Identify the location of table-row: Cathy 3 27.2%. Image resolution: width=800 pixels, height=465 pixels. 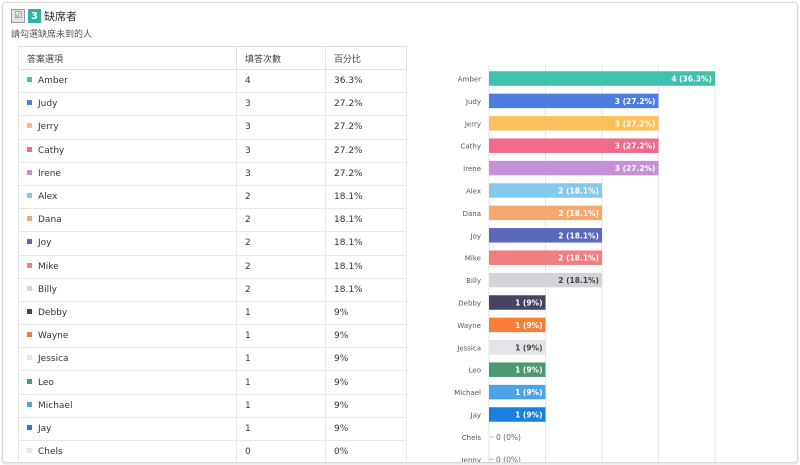
(212, 150).